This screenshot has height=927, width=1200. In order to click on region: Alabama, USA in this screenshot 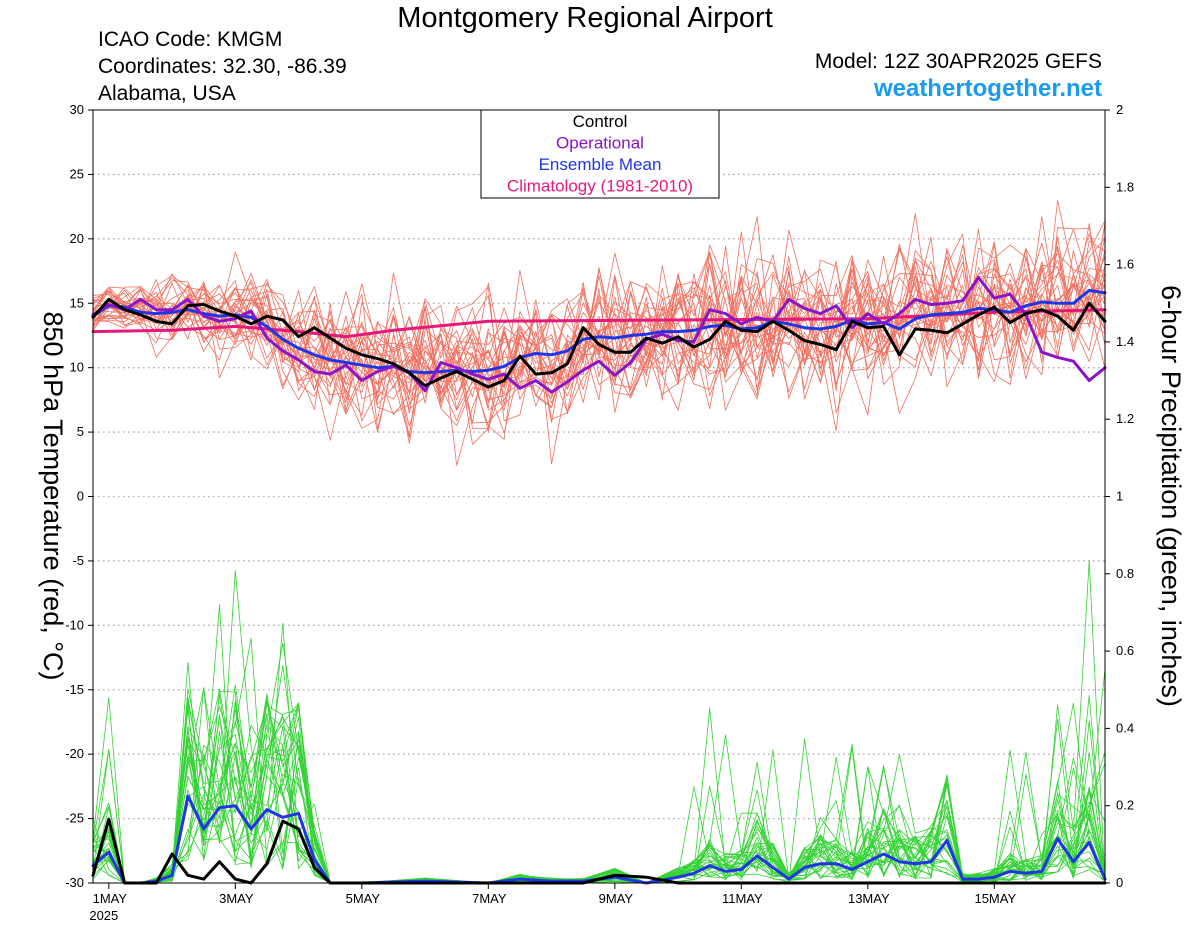, I will do `click(167, 93)`.